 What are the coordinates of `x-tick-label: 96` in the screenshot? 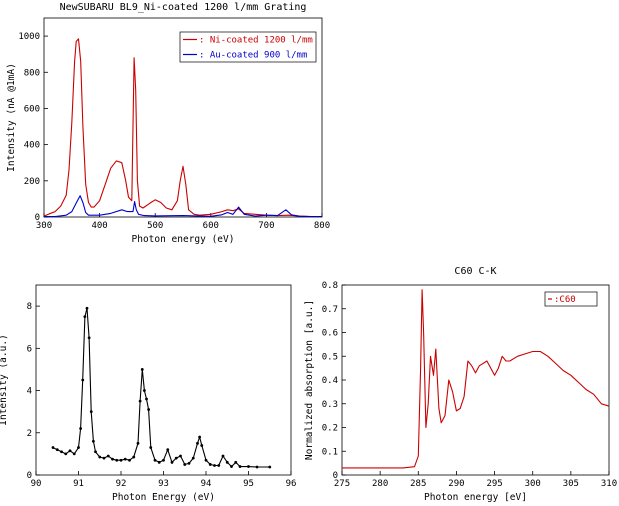 It's located at (291, 484).